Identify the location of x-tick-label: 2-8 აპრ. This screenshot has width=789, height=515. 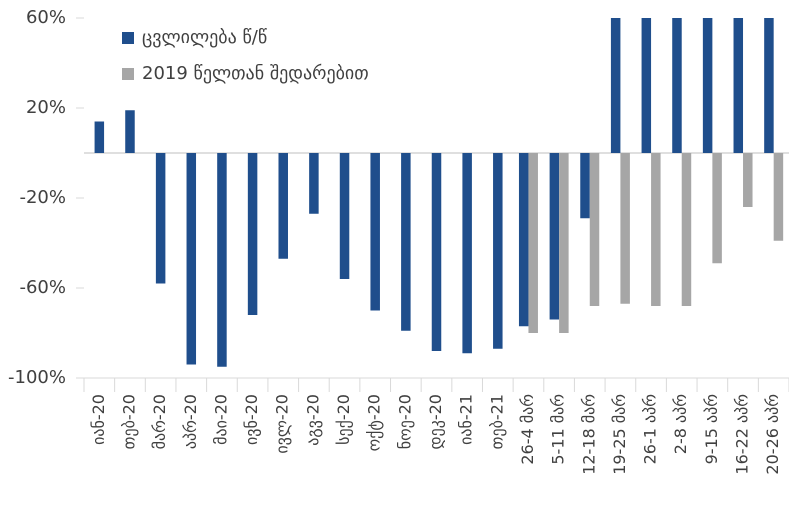
(680, 424).